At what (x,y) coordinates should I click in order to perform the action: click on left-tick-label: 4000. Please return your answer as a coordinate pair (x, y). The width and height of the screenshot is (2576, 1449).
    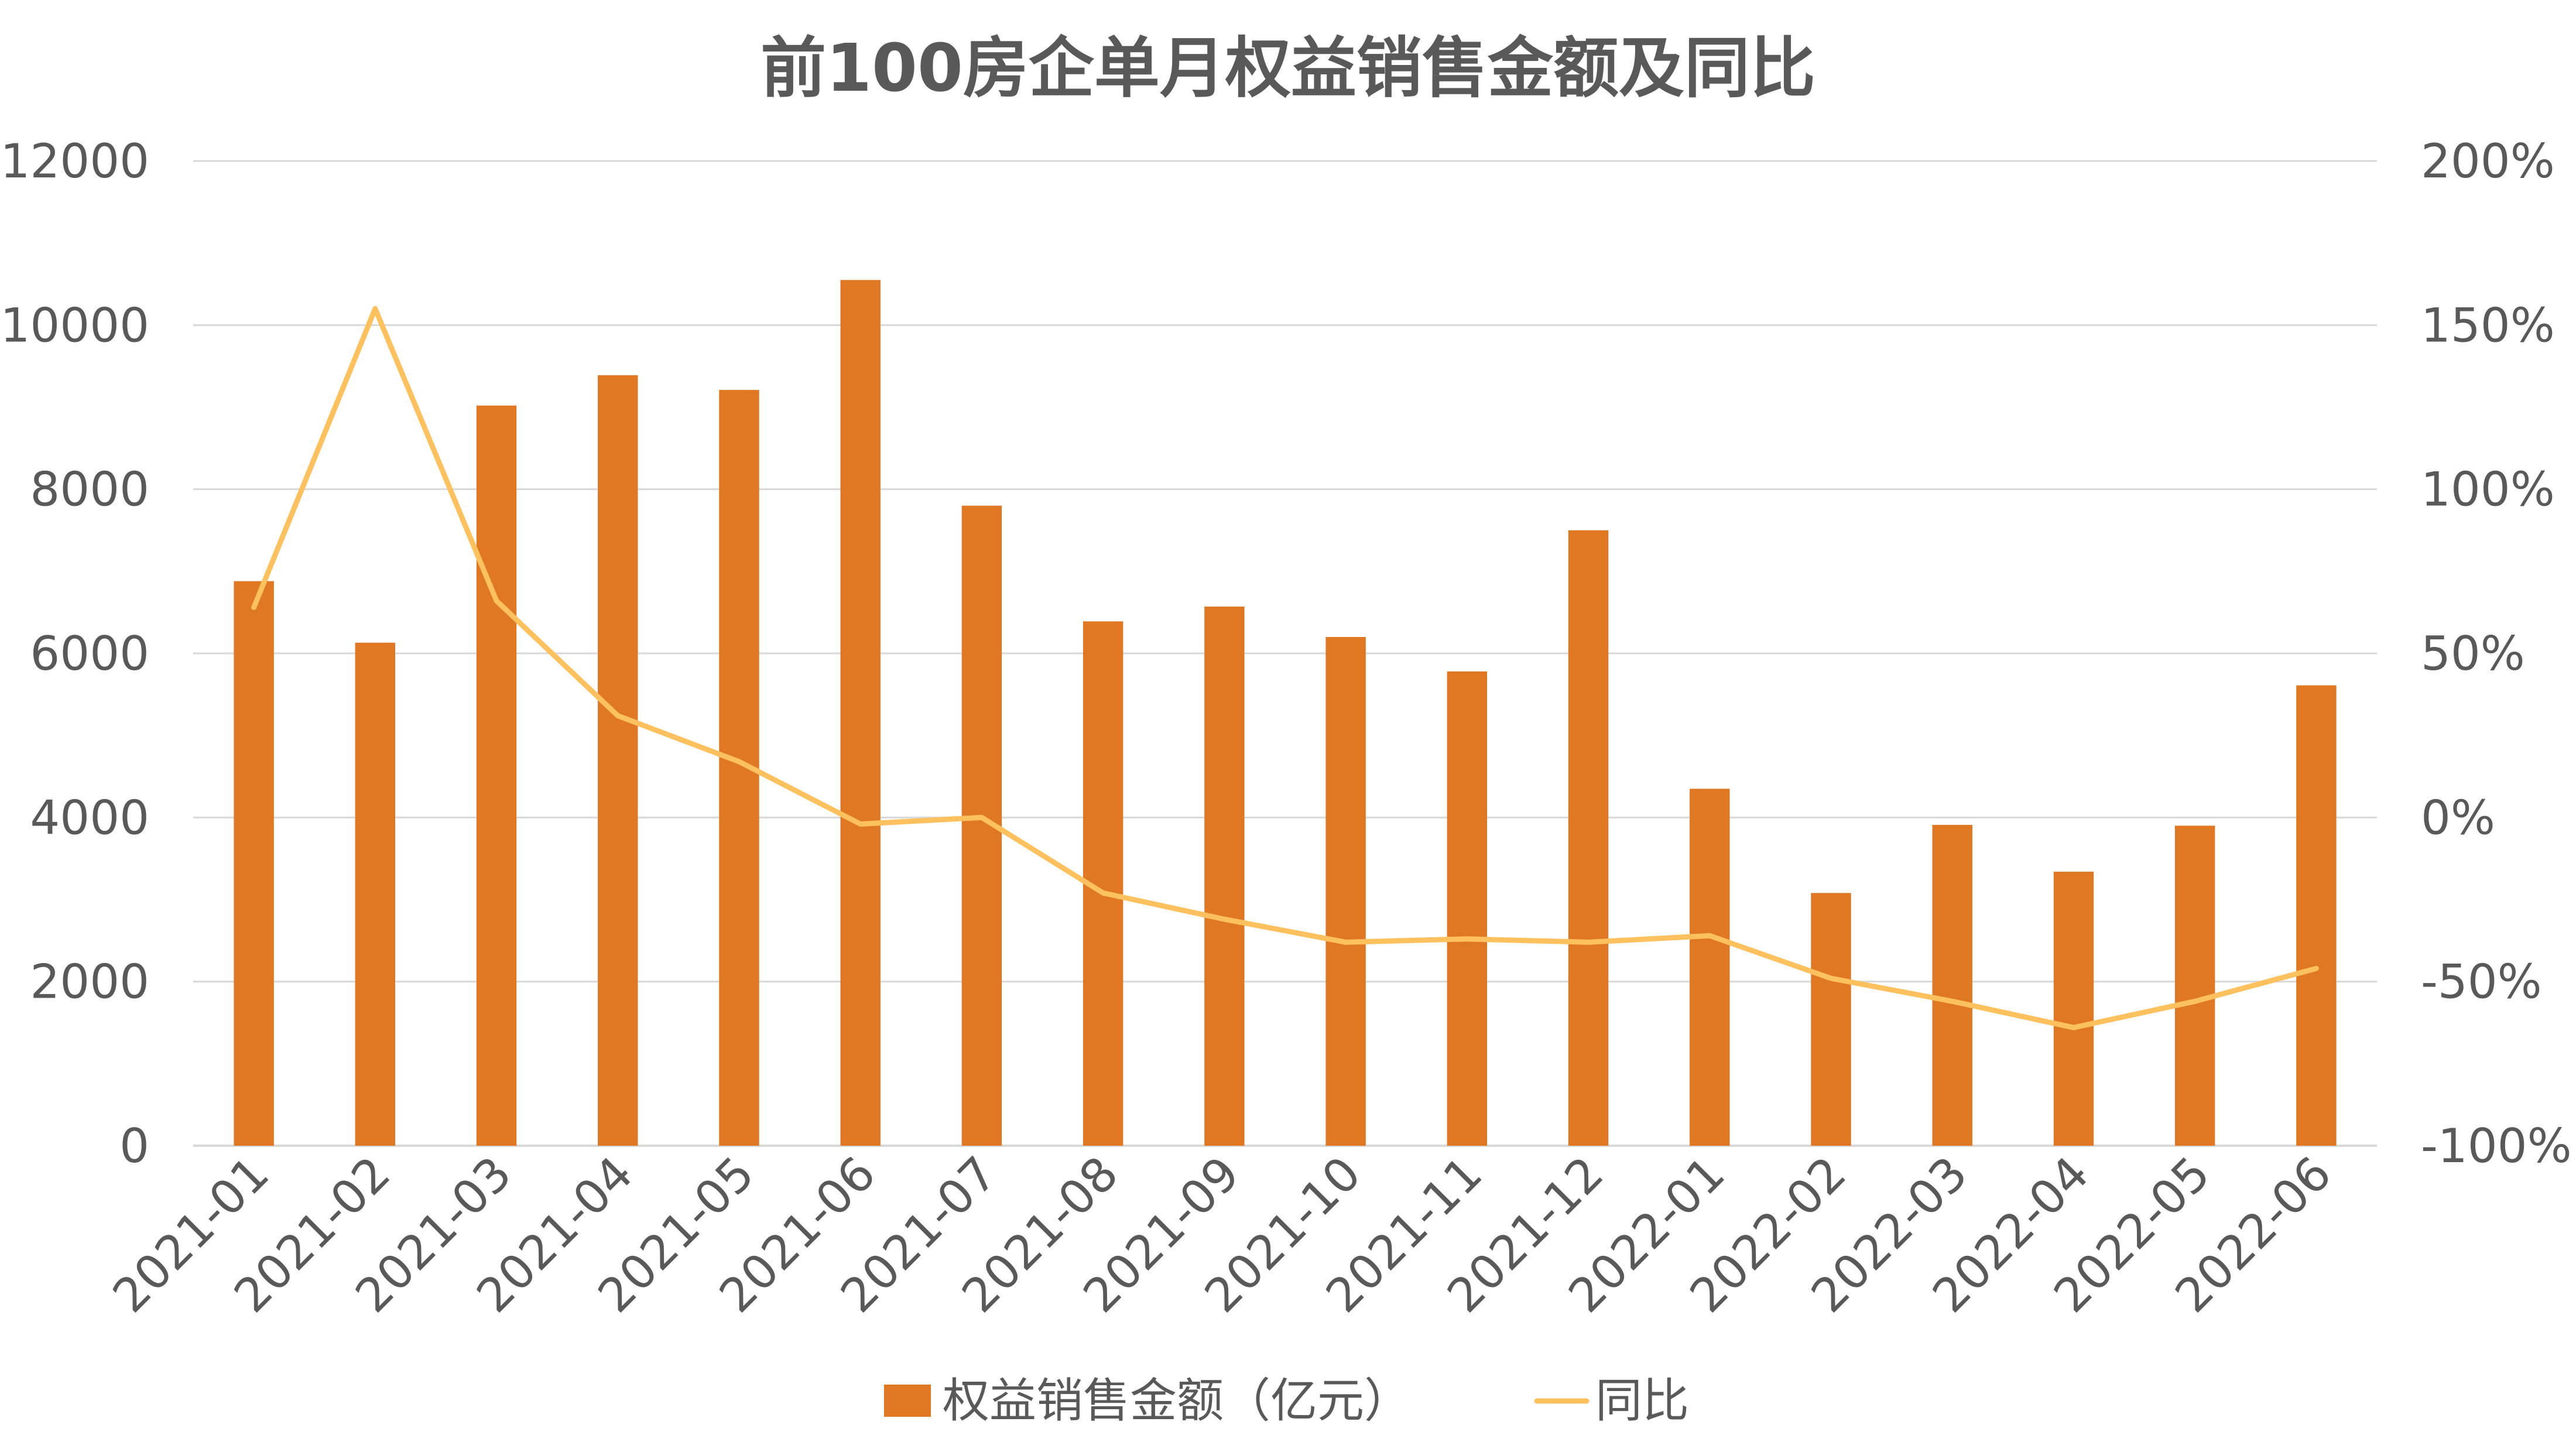
    Looking at the image, I should click on (89, 817).